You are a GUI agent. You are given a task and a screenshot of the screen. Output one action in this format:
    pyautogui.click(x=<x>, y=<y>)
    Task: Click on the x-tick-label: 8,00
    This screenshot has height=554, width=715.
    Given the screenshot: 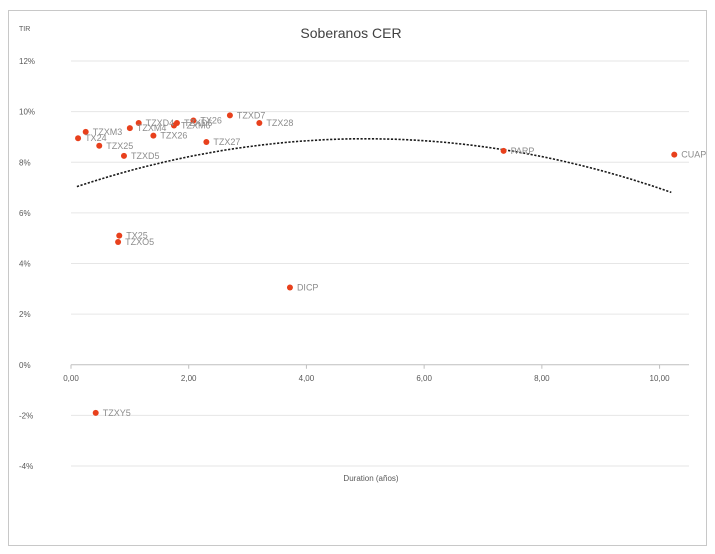 What is the action you would take?
    pyautogui.click(x=542, y=378)
    